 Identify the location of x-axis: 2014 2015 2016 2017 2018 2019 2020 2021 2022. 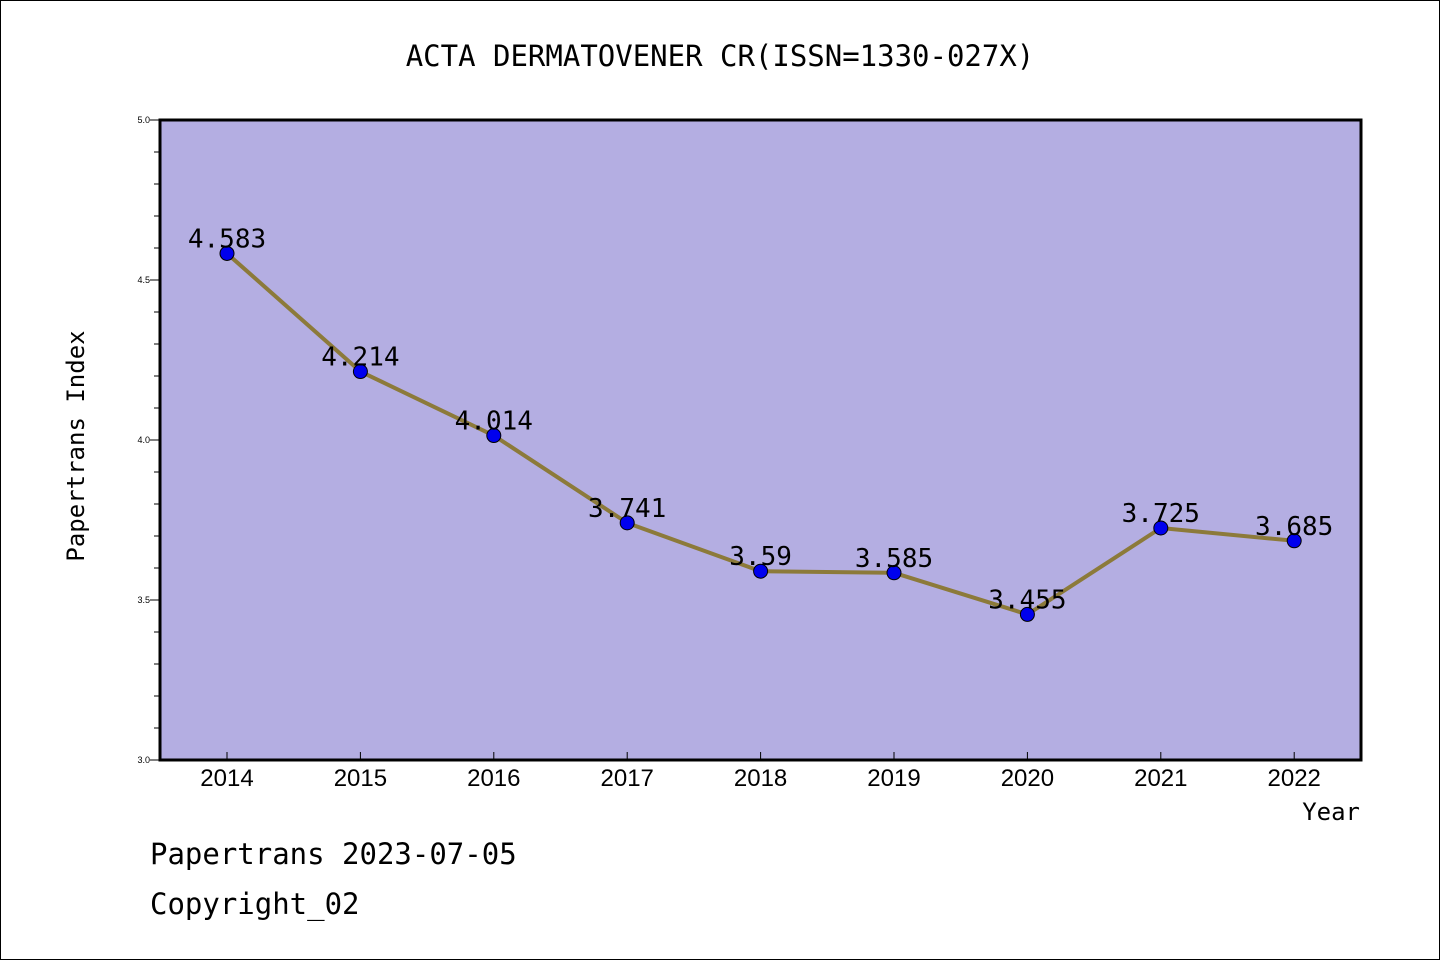
(760, 772).